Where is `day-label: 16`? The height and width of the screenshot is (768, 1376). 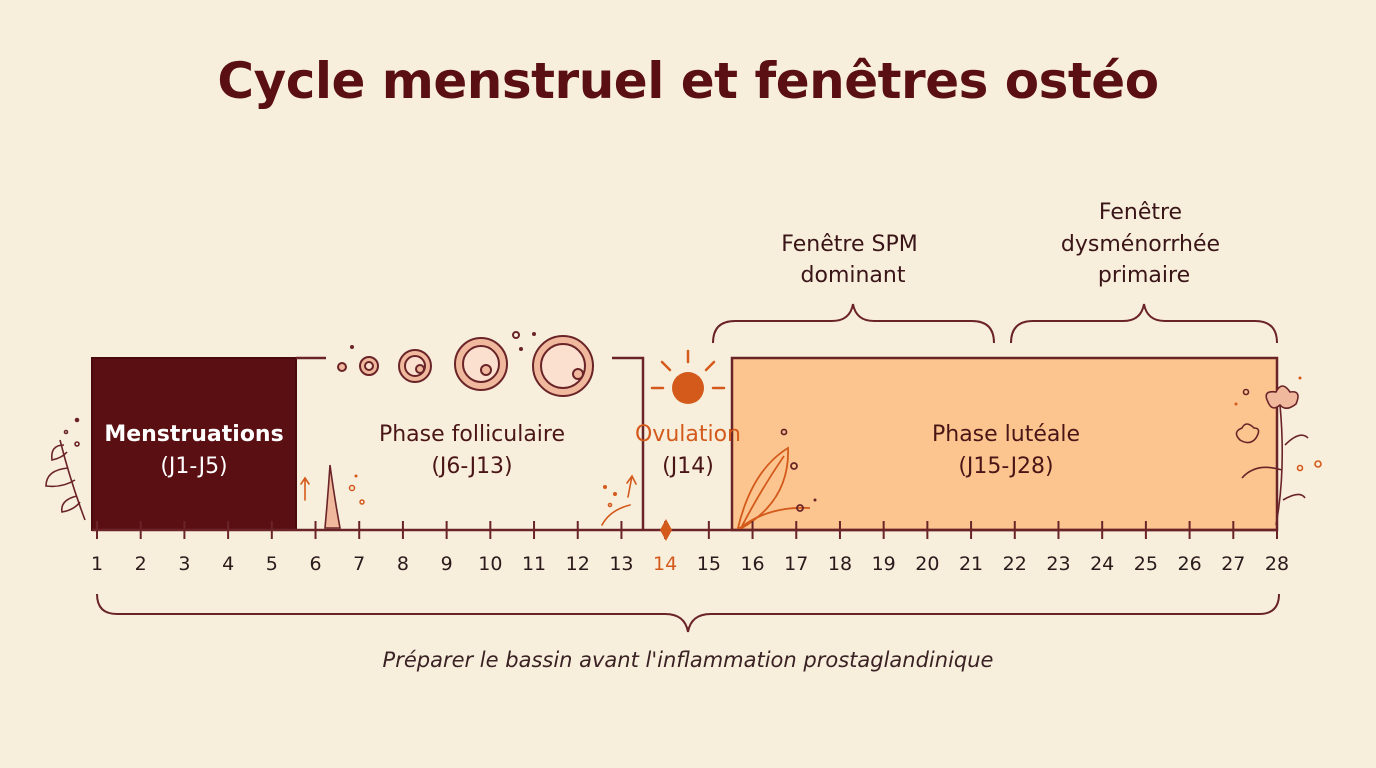 day-label: 16 is located at coordinates (752, 564).